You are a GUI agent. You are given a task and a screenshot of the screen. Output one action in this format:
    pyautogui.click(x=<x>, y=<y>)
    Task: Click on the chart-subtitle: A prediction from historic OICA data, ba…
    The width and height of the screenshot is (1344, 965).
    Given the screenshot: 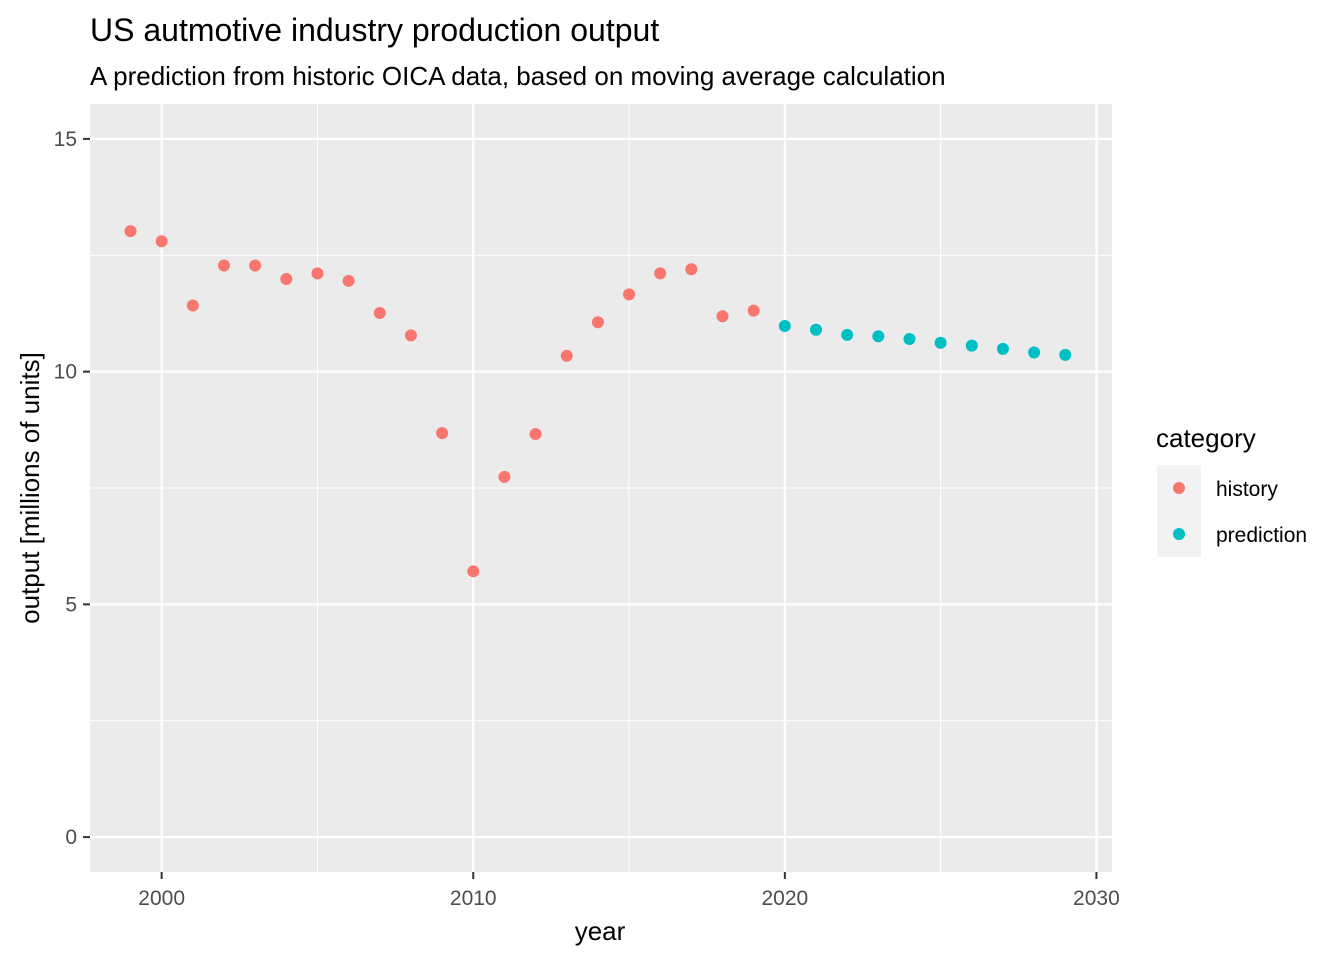 What is the action you would take?
    pyautogui.click(x=518, y=76)
    